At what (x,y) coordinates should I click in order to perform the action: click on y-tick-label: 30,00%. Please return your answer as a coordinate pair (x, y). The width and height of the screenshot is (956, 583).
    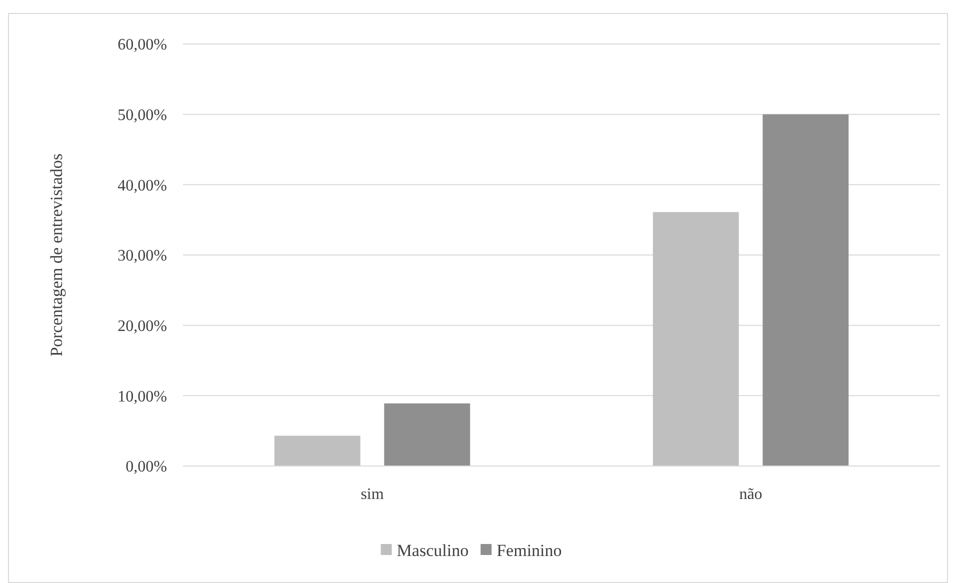
    Looking at the image, I should click on (142, 256).